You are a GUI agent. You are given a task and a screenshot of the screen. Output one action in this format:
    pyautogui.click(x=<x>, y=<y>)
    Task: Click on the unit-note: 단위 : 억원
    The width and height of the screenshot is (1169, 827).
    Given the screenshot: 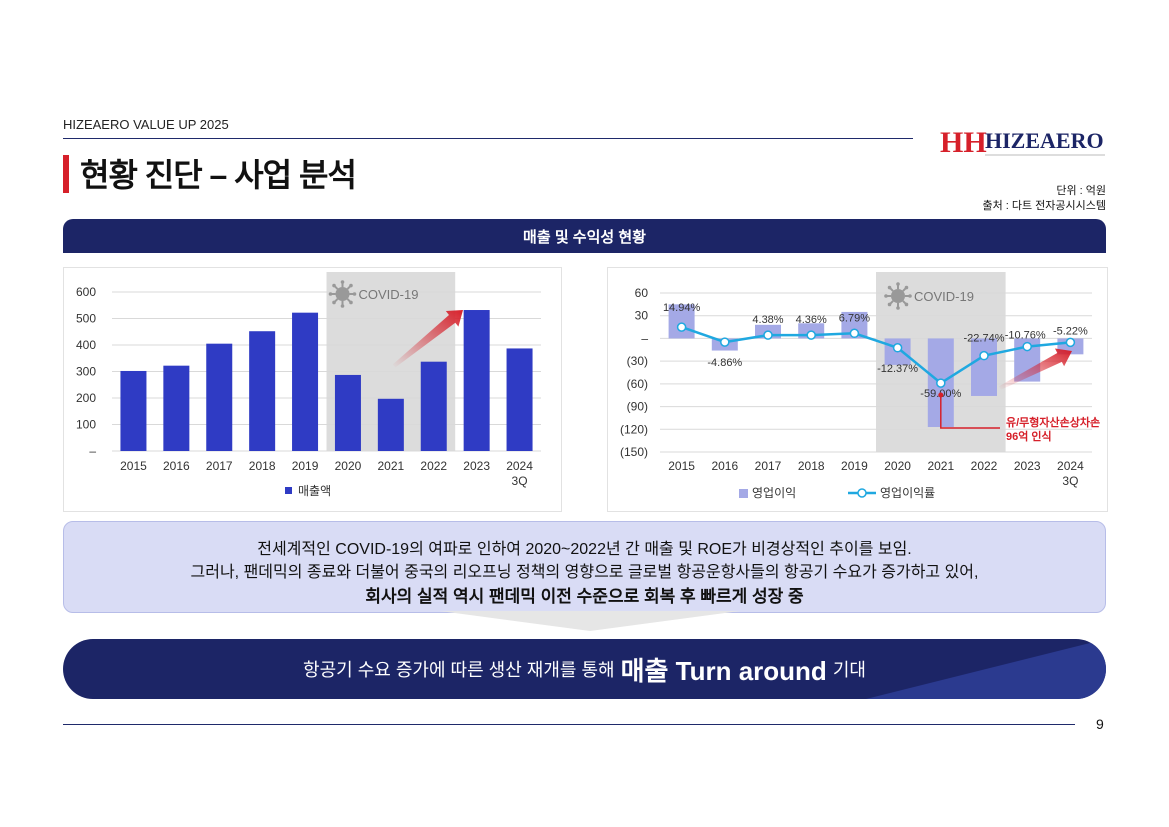 What is the action you would take?
    pyautogui.click(x=1081, y=191)
    